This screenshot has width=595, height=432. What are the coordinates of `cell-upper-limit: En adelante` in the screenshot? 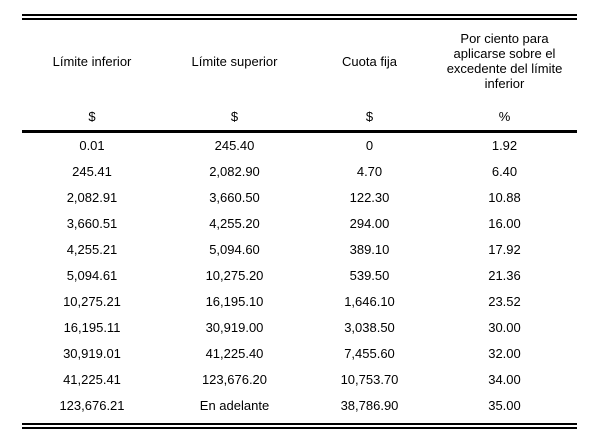 It's located at (234, 405).